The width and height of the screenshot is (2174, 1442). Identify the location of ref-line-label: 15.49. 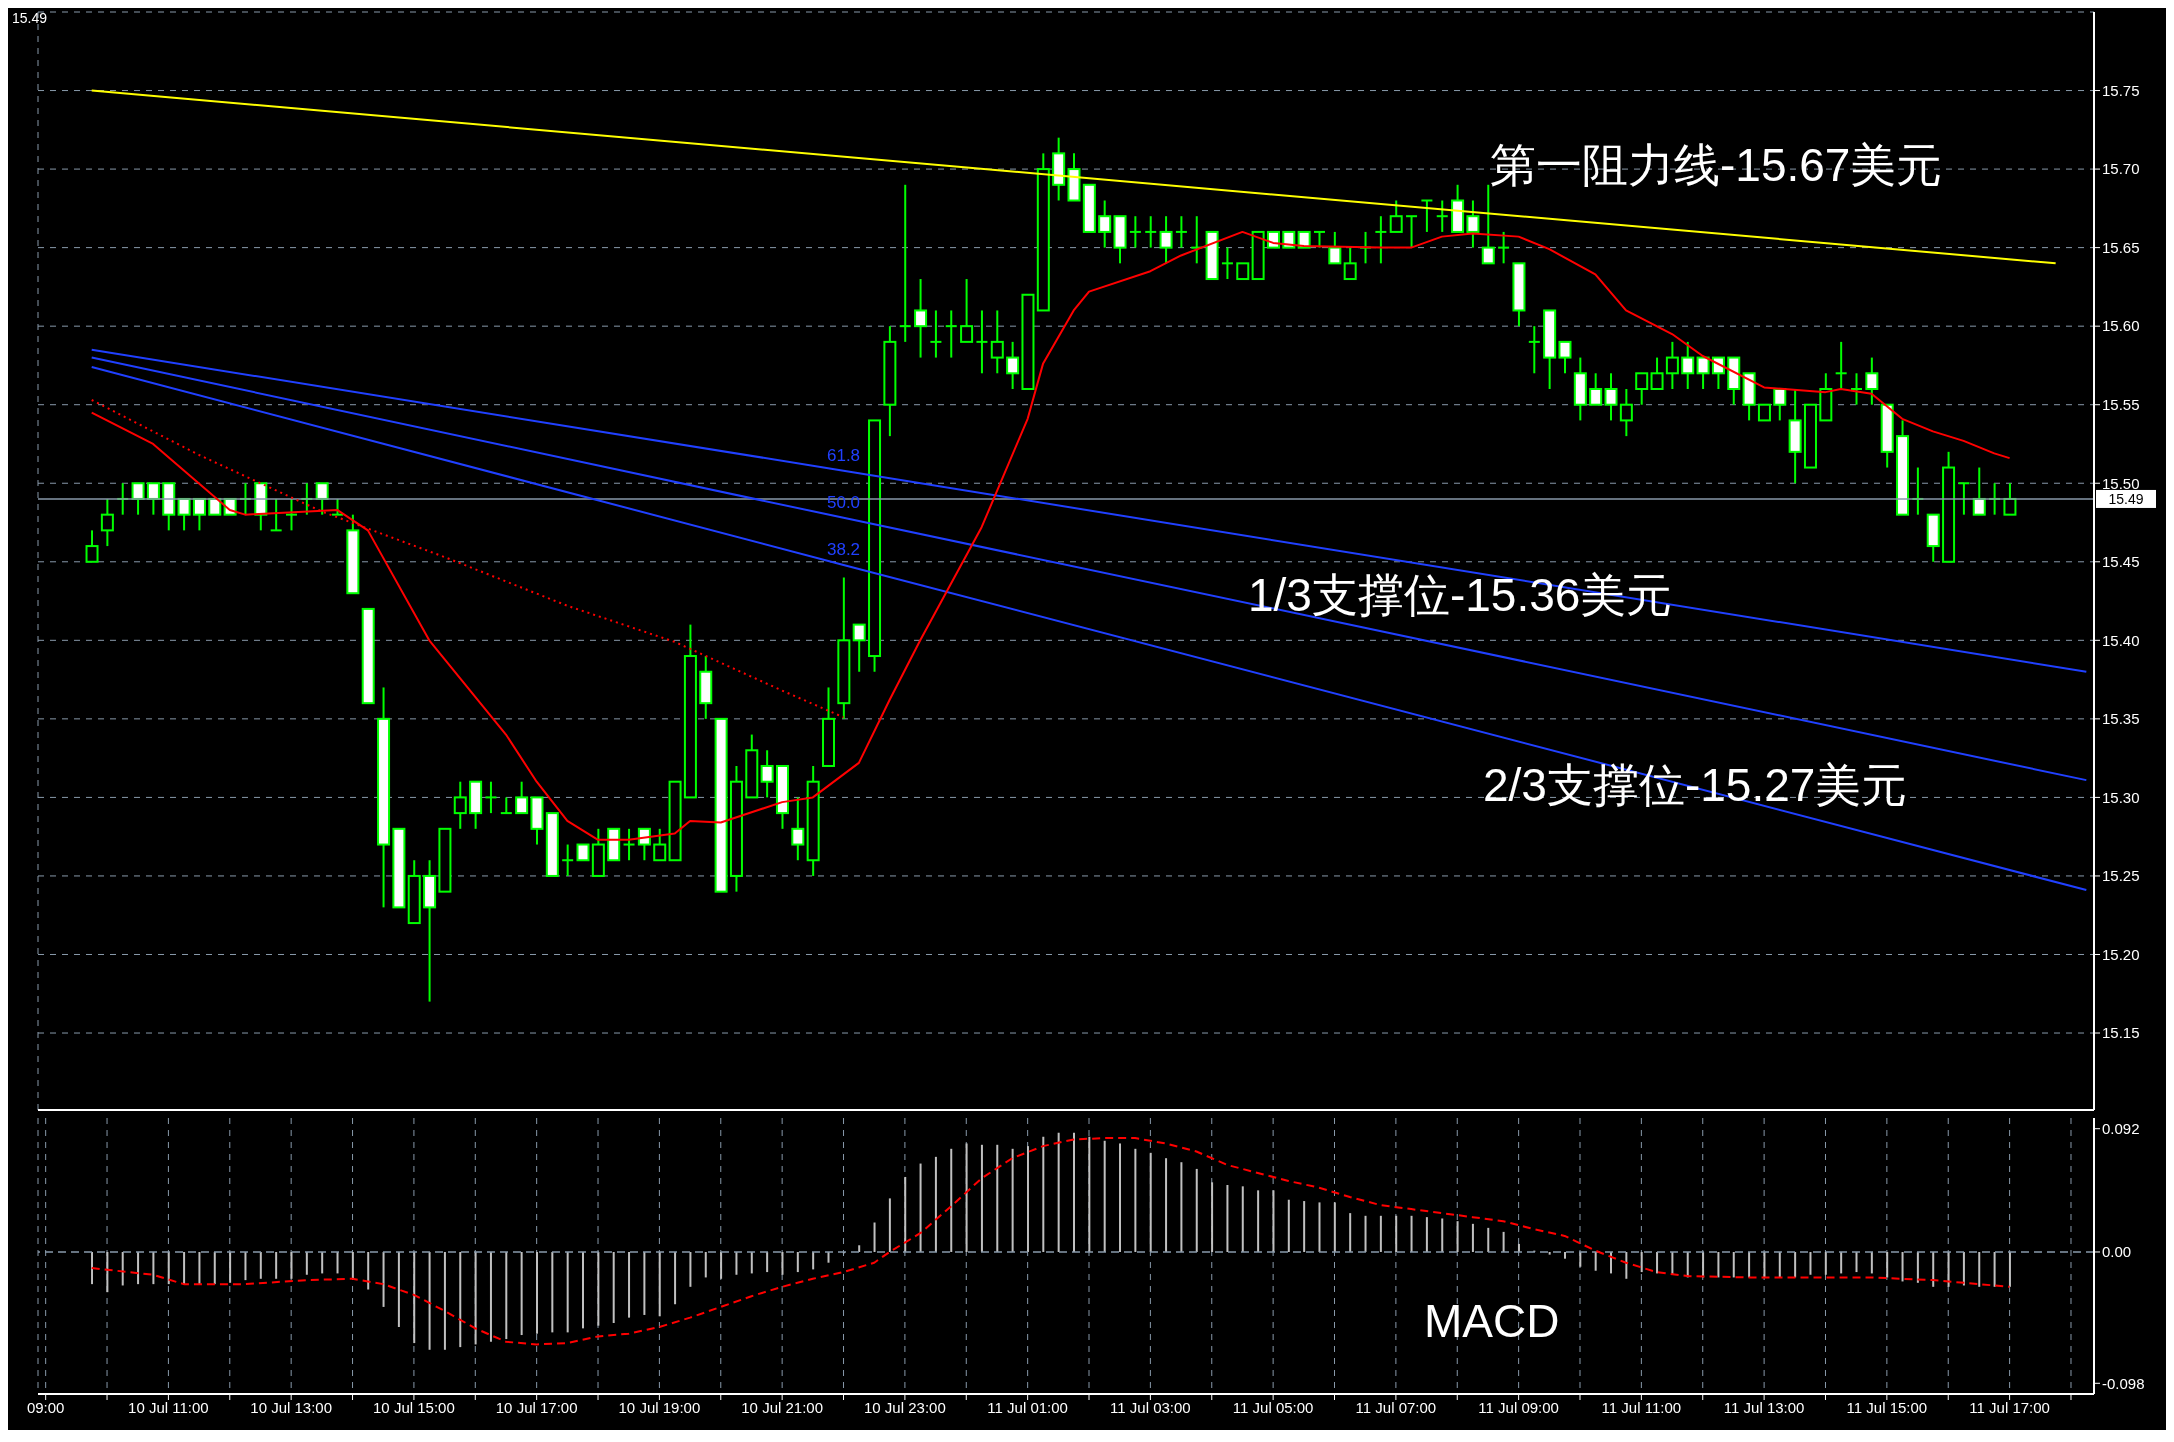
(2126, 498).